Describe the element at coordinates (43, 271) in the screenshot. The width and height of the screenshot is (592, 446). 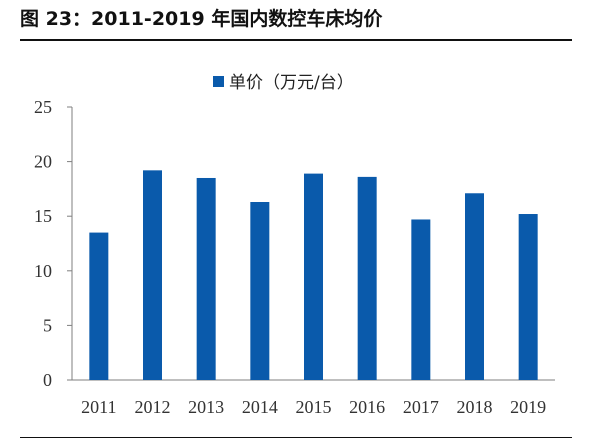
I see `y-tick-label: 10` at that location.